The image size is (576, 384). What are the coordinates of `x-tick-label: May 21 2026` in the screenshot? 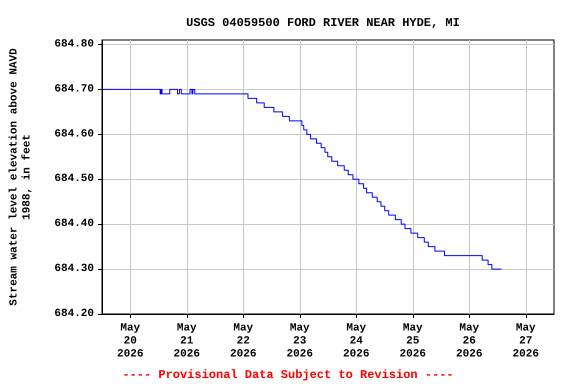 It's located at (187, 341).